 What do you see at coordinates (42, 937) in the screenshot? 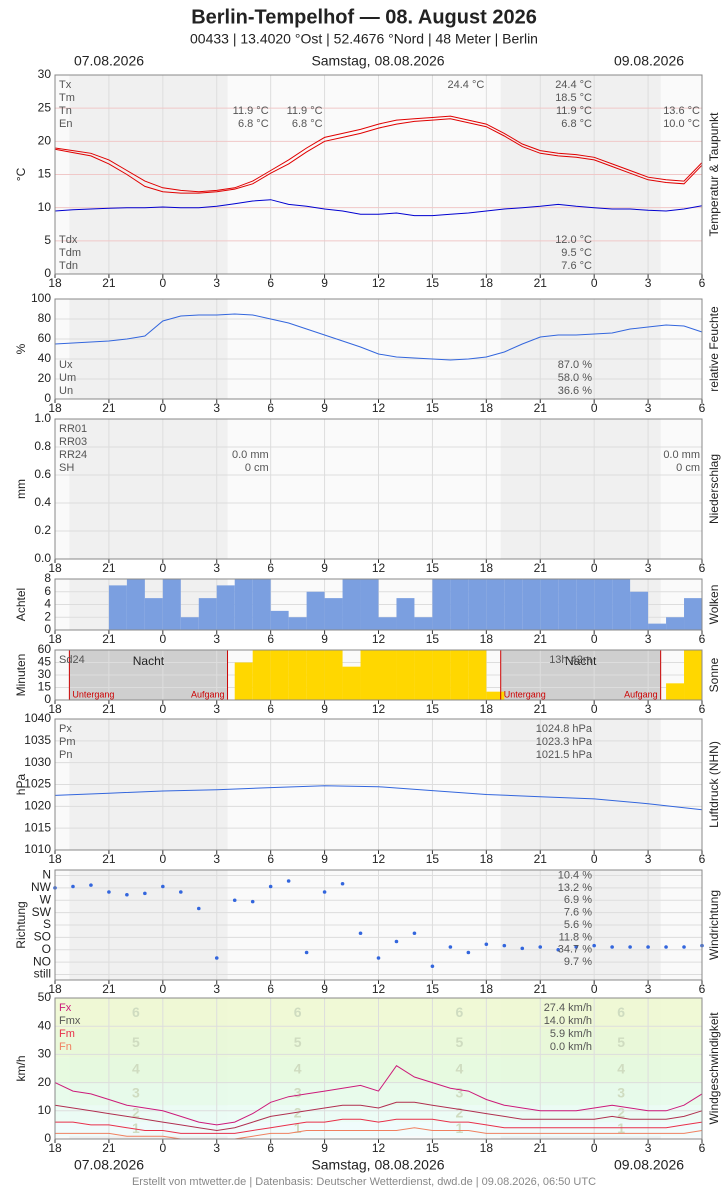
I see `y-tick-label: SO` at bounding box center [42, 937].